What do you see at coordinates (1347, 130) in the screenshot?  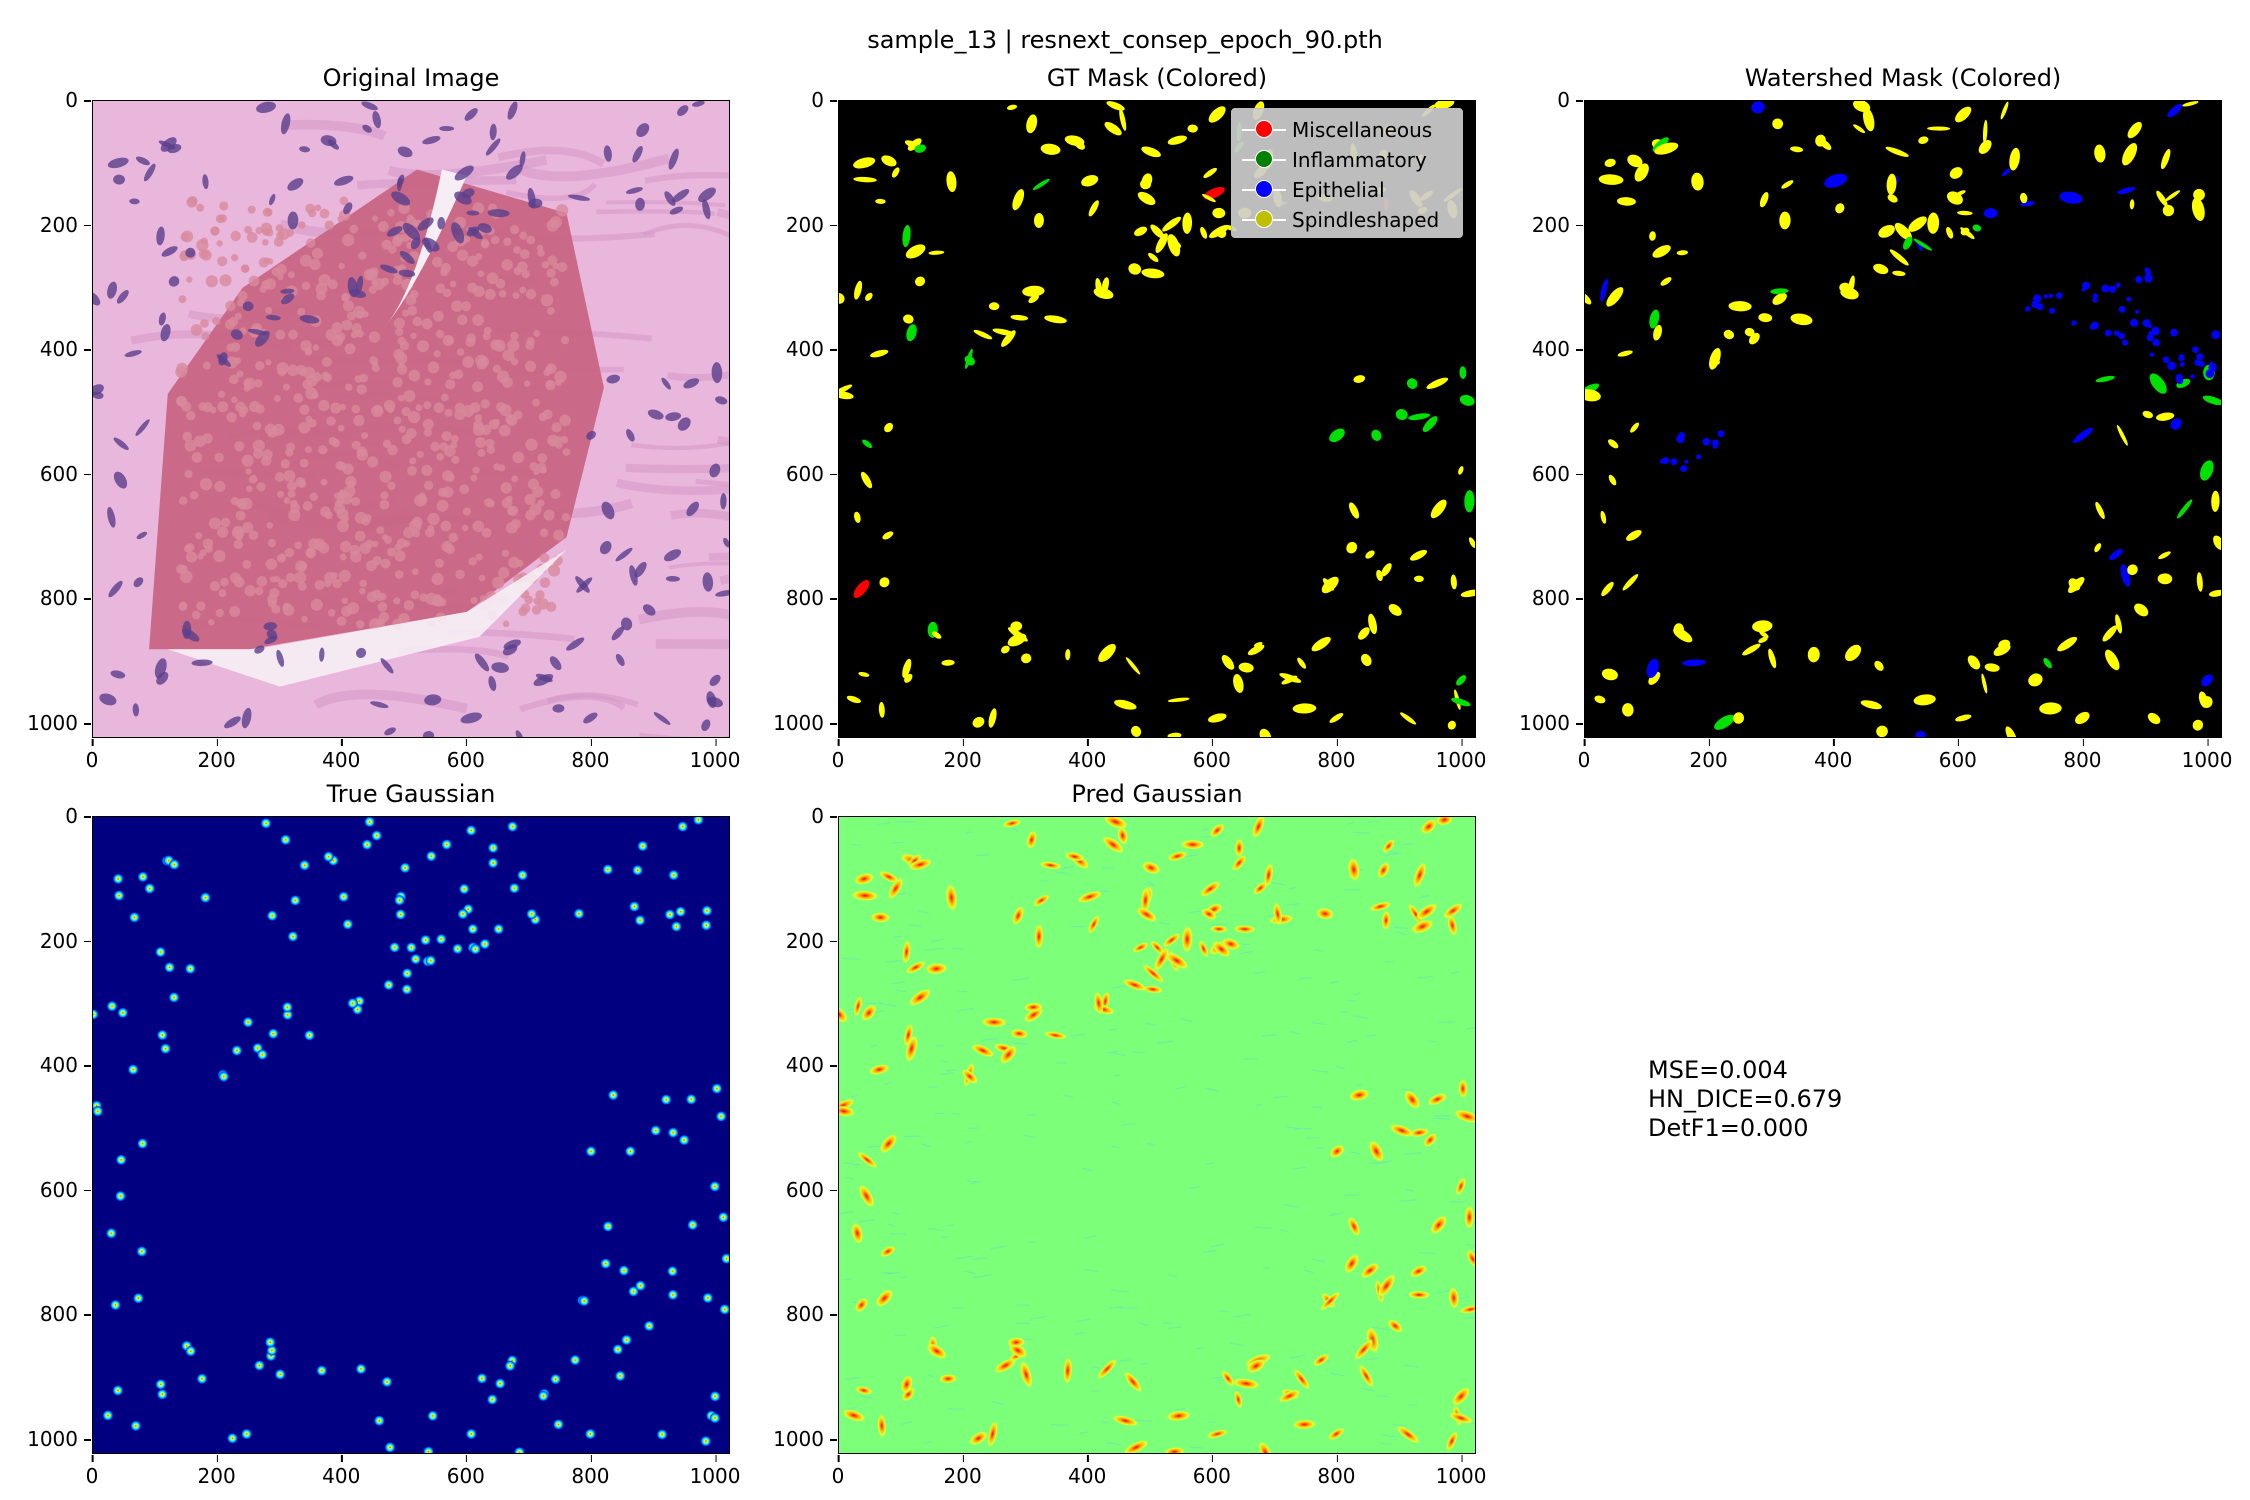 I see `legend-entry-miscellaneous: Miscellaneous` at bounding box center [1347, 130].